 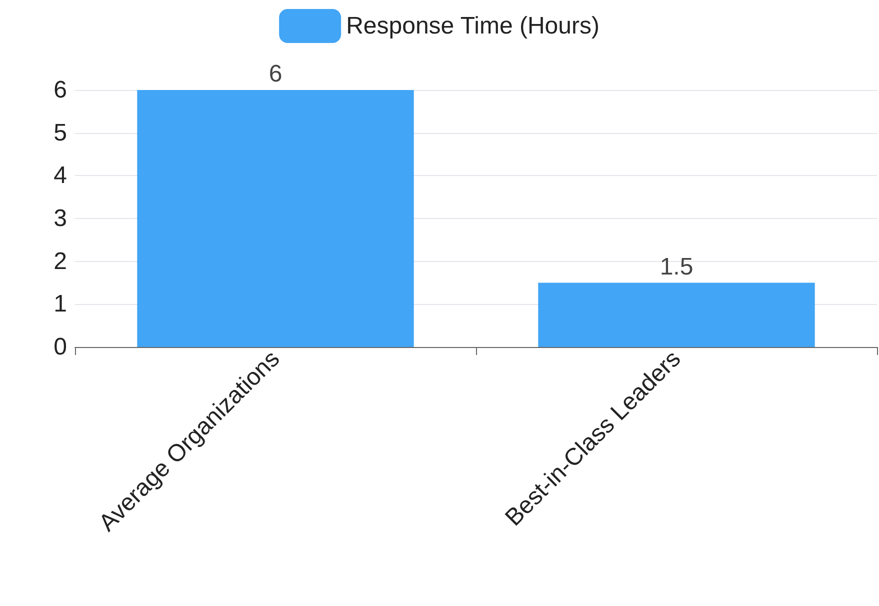 What do you see at coordinates (60, 304) in the screenshot?
I see `y-tick-label: 1` at bounding box center [60, 304].